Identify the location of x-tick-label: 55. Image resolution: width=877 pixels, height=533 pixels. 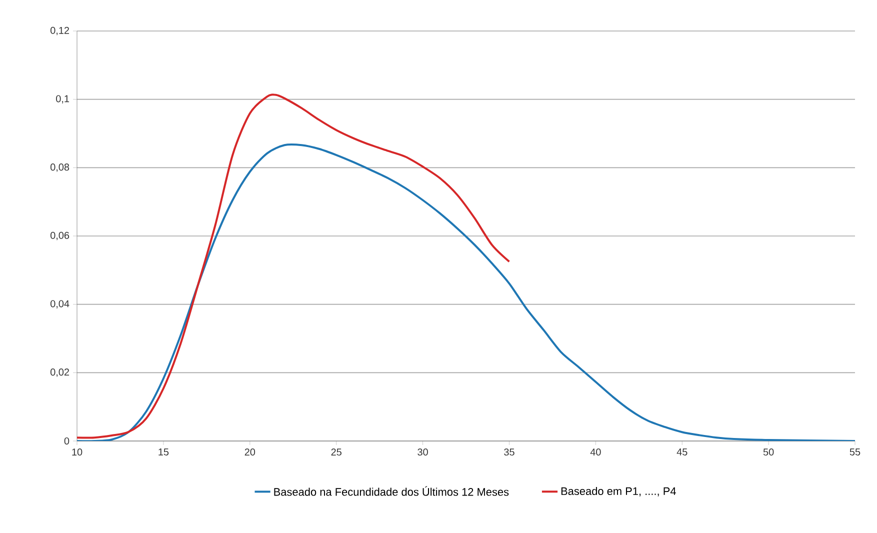
(855, 452).